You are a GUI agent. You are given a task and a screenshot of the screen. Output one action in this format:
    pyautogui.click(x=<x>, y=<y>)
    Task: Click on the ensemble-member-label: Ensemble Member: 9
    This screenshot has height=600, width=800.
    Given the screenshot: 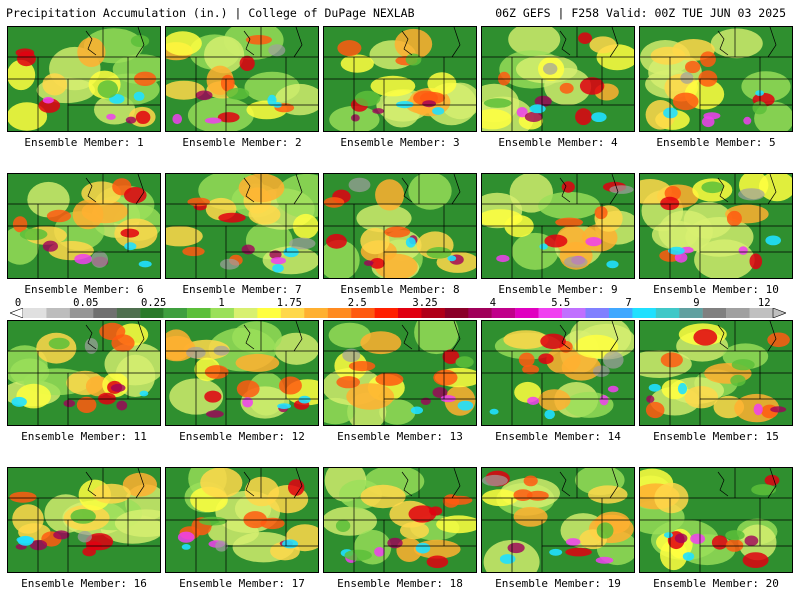 What is the action you would take?
    pyautogui.click(x=558, y=289)
    